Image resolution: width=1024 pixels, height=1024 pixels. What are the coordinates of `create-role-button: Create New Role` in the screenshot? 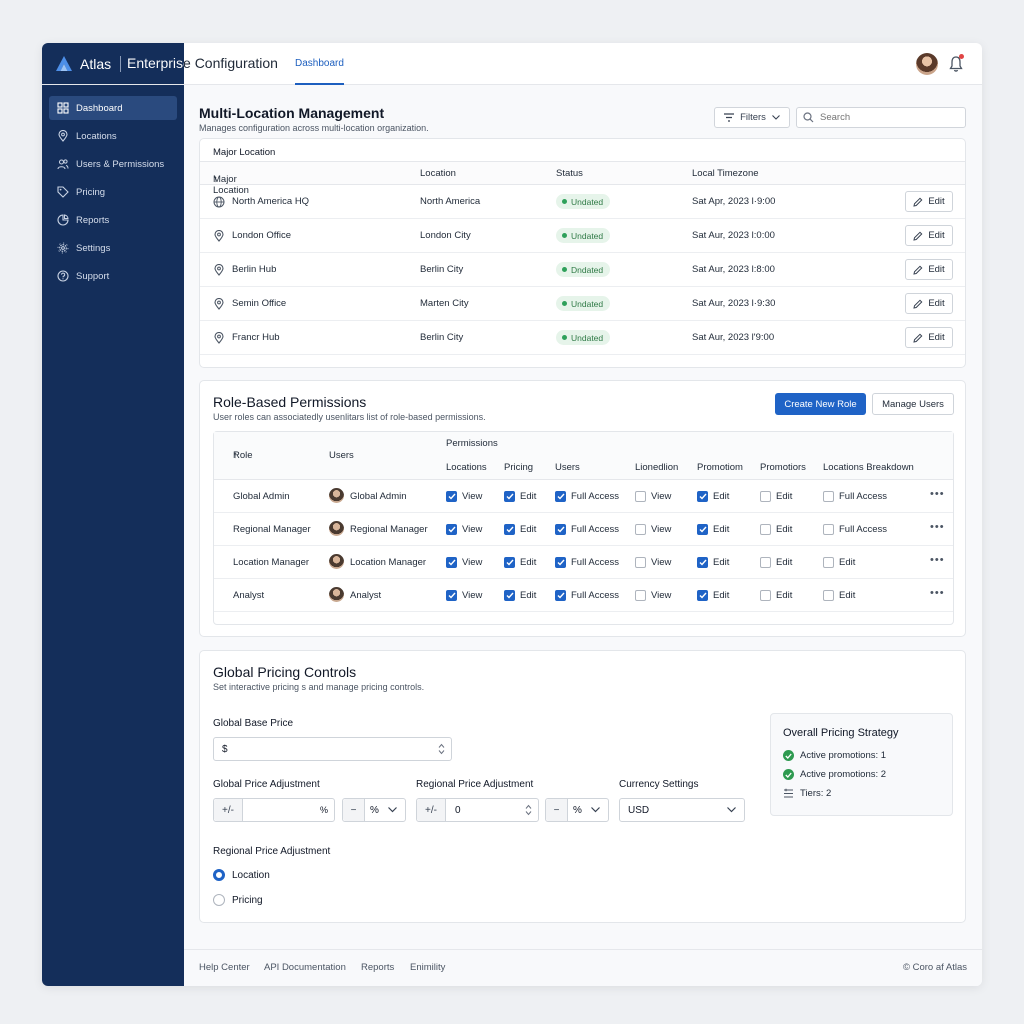 It's located at (820, 404).